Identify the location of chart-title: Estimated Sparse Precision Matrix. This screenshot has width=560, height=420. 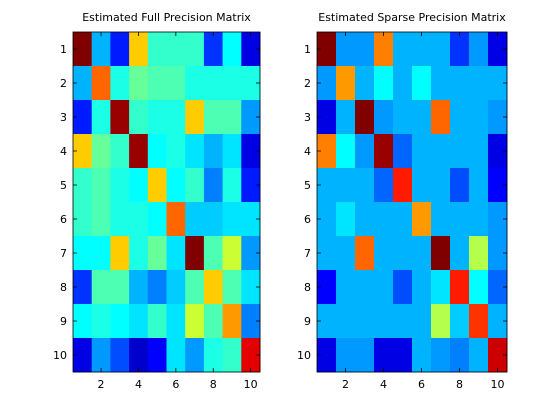
(412, 17).